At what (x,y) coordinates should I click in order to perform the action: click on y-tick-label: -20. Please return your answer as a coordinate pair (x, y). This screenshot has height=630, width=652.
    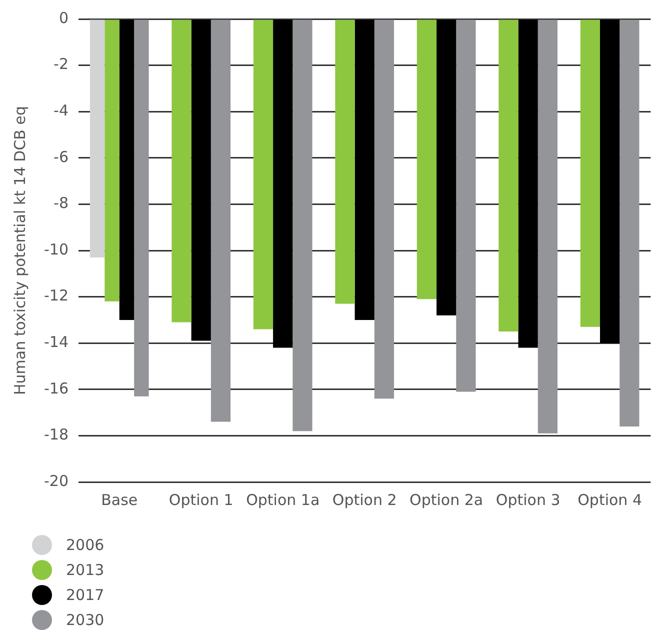
    Looking at the image, I should click on (56, 481).